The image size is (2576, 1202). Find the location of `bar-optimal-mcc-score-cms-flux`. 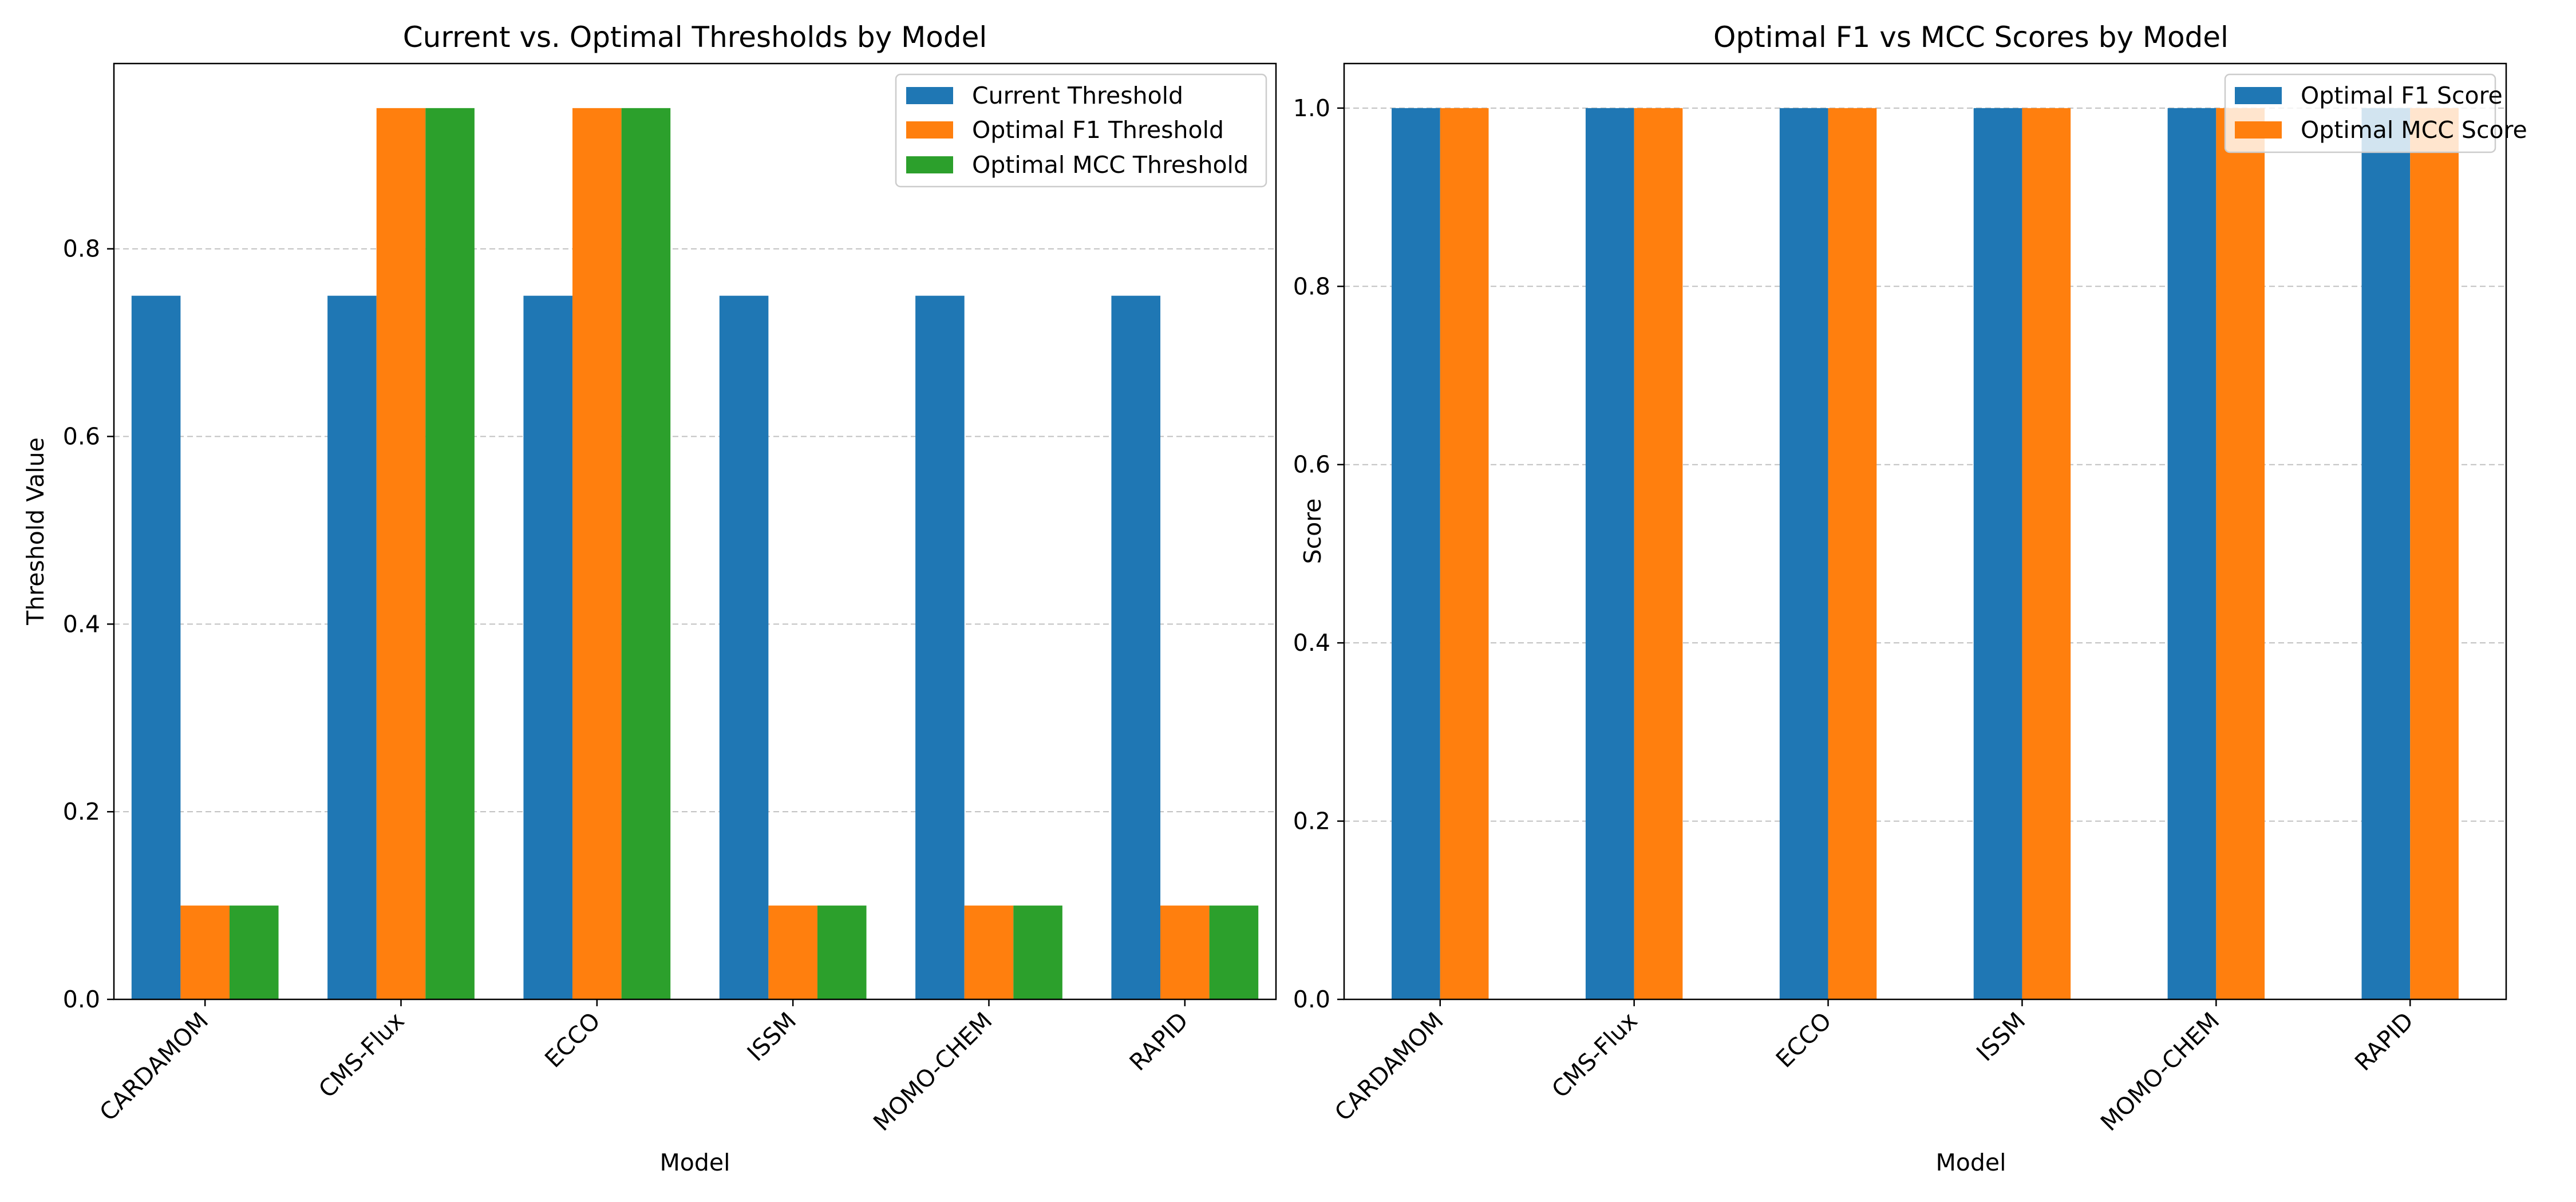

bar-optimal-mcc-score-cms-flux is located at coordinates (1658, 553).